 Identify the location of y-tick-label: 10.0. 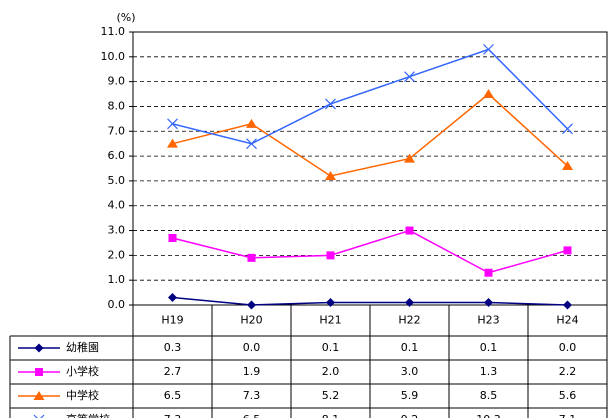
(113, 56).